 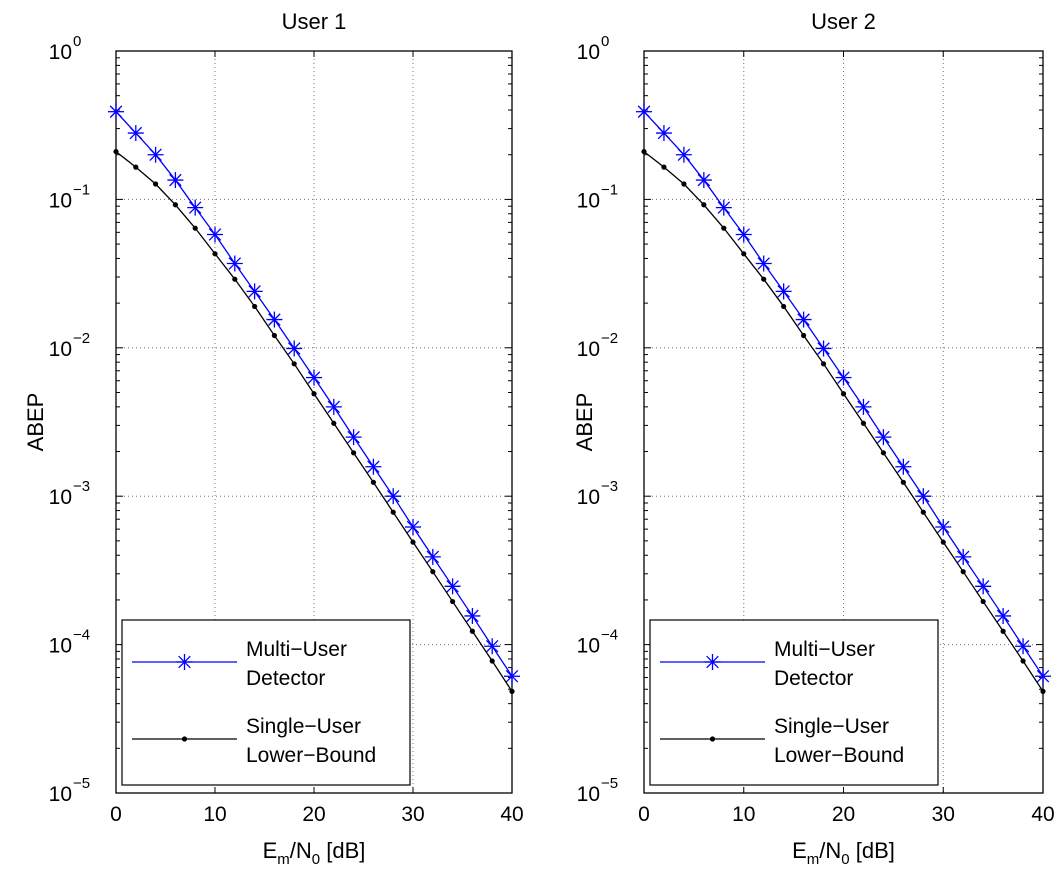 What do you see at coordinates (314, 21) in the screenshot?
I see `chart-title: User 1` at bounding box center [314, 21].